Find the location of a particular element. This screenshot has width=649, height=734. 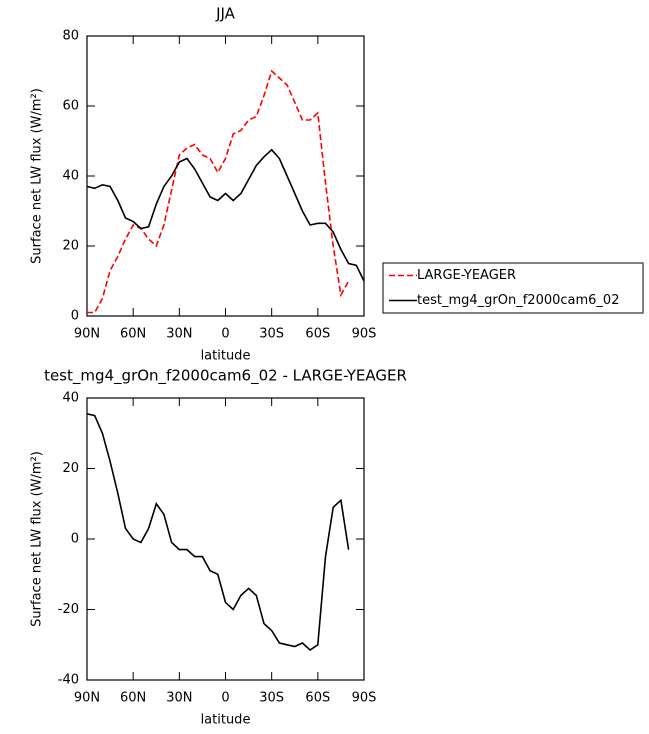

chart-title: JJA is located at coordinates (225, 14).